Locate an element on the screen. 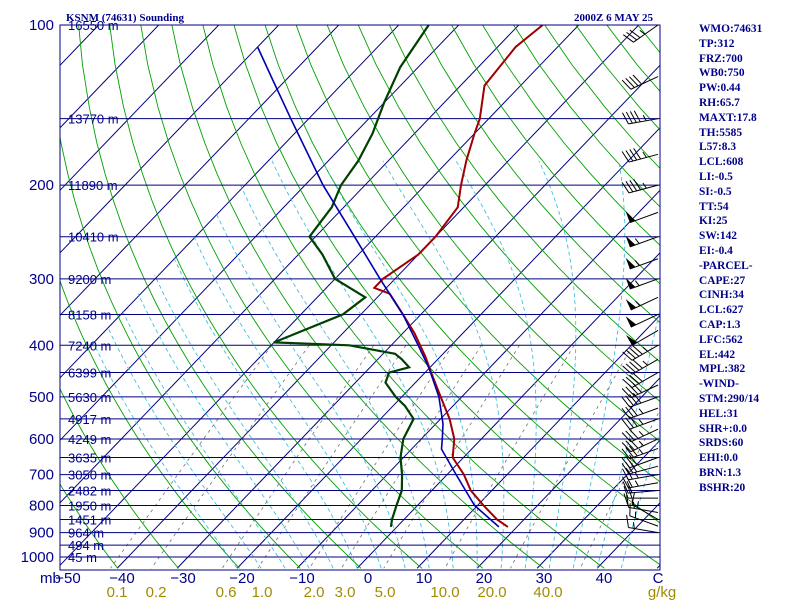 Image resolution: width=800 pixels, height=600 pixels. temperature-tick-label: 10 is located at coordinates (424, 578).